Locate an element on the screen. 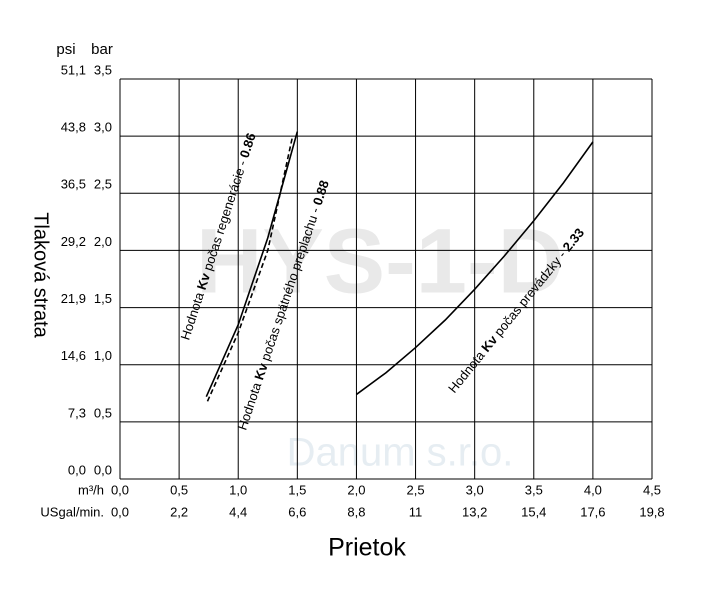  y-psi-tick-label: 14,6 is located at coordinates (73, 355).